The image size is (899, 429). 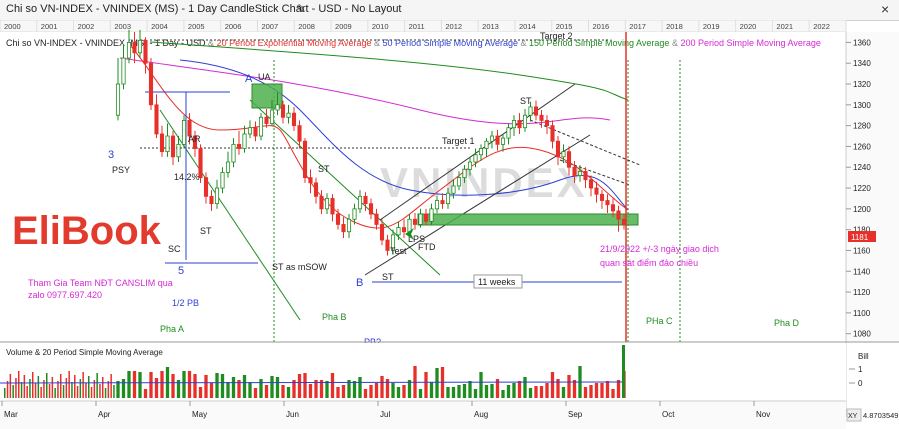 I want to click on year-label-2015: 2015, so click(x=564, y=26).